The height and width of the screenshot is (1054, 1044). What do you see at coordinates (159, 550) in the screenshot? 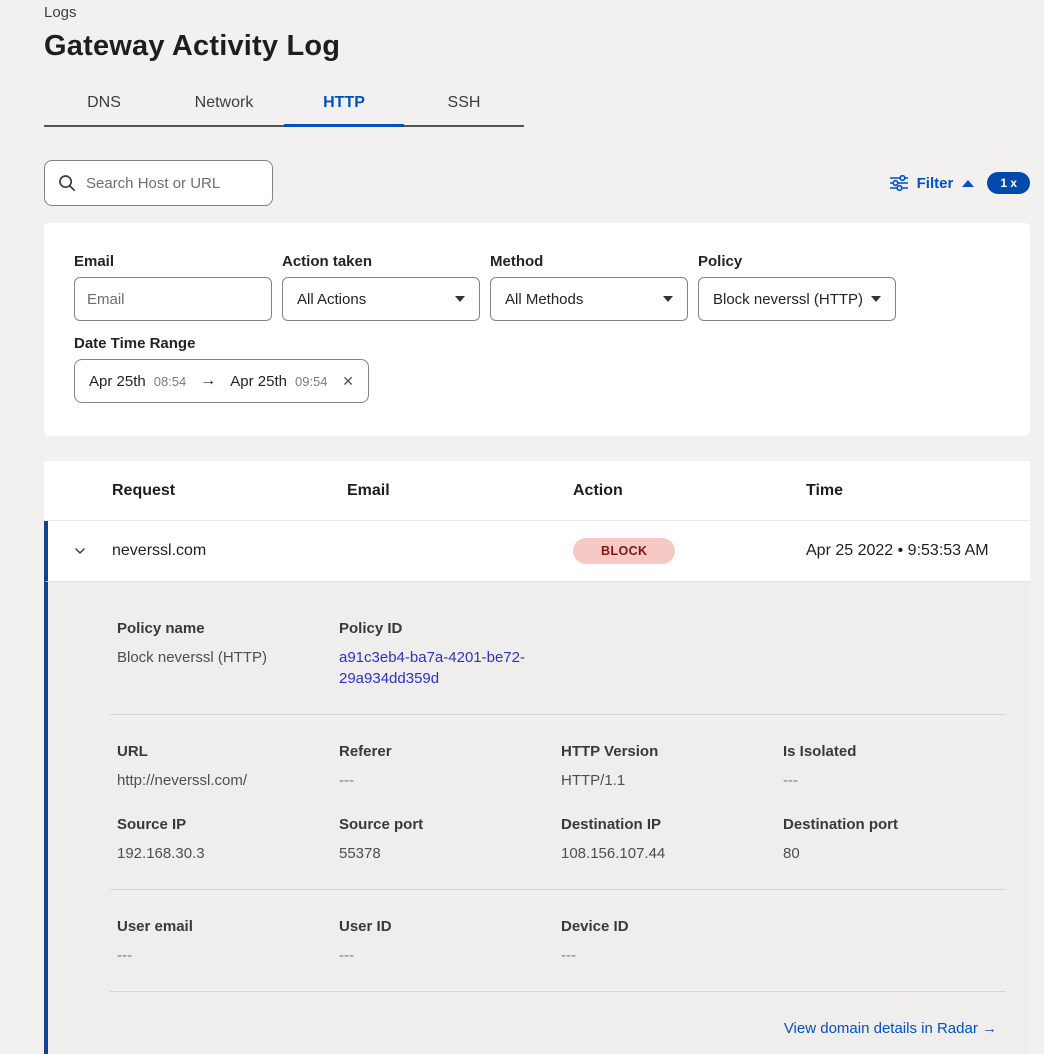
I see `row-request: neverssl.com` at bounding box center [159, 550].